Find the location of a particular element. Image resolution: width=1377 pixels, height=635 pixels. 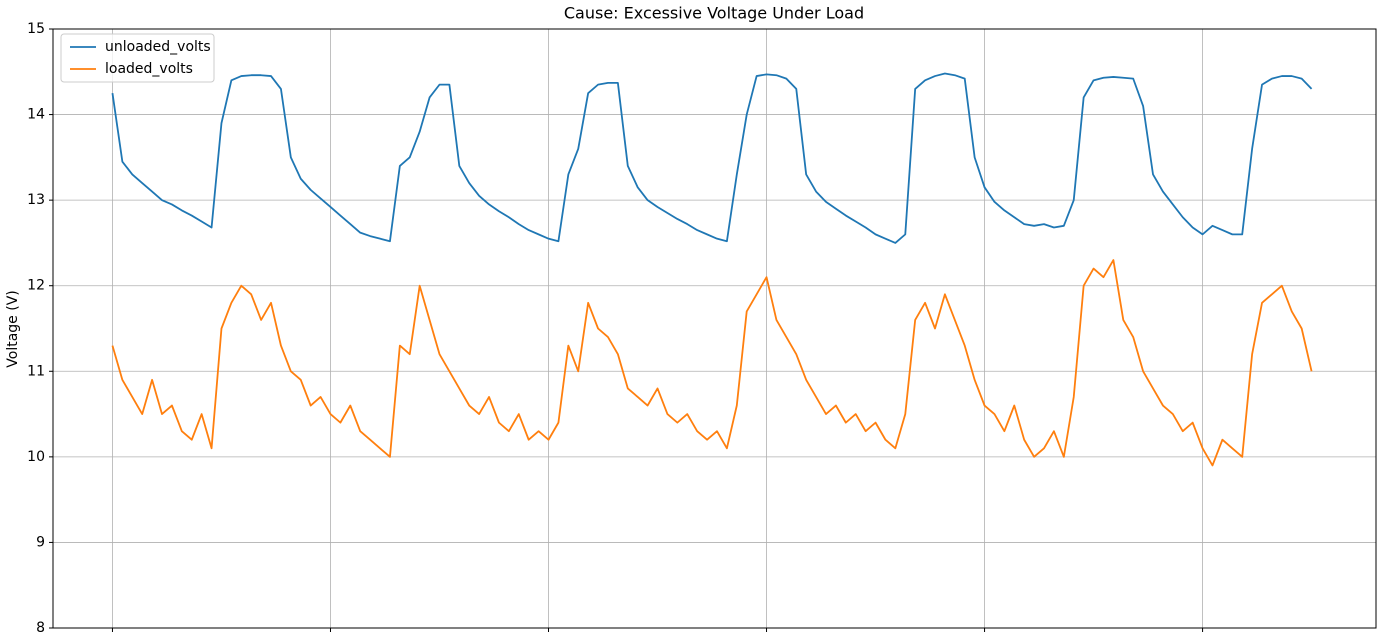

legend-label: unloaded_volts is located at coordinates (158, 47).